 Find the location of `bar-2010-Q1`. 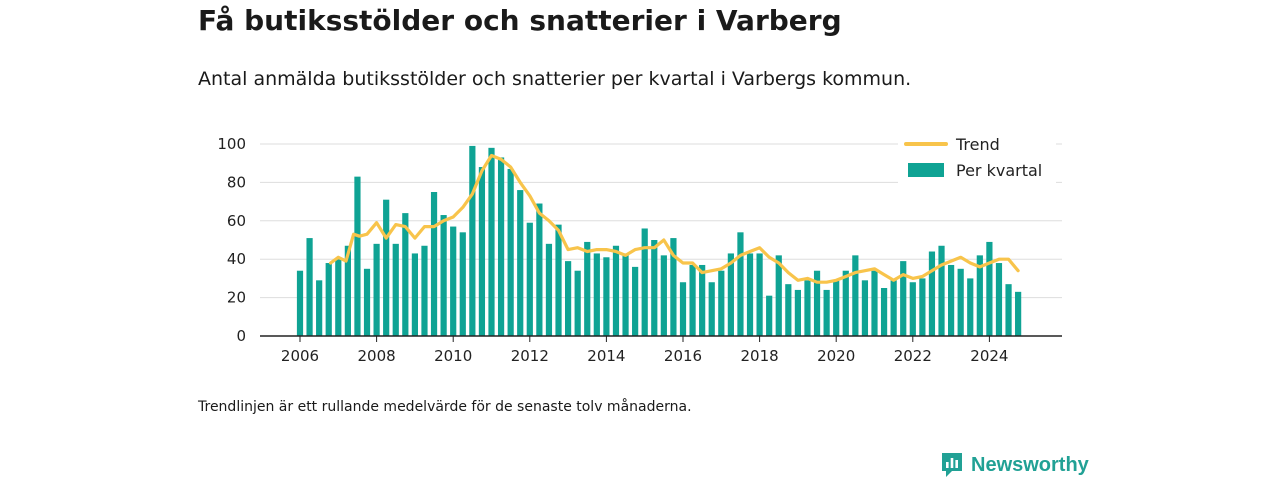

bar-2010-Q1 is located at coordinates (453, 281).